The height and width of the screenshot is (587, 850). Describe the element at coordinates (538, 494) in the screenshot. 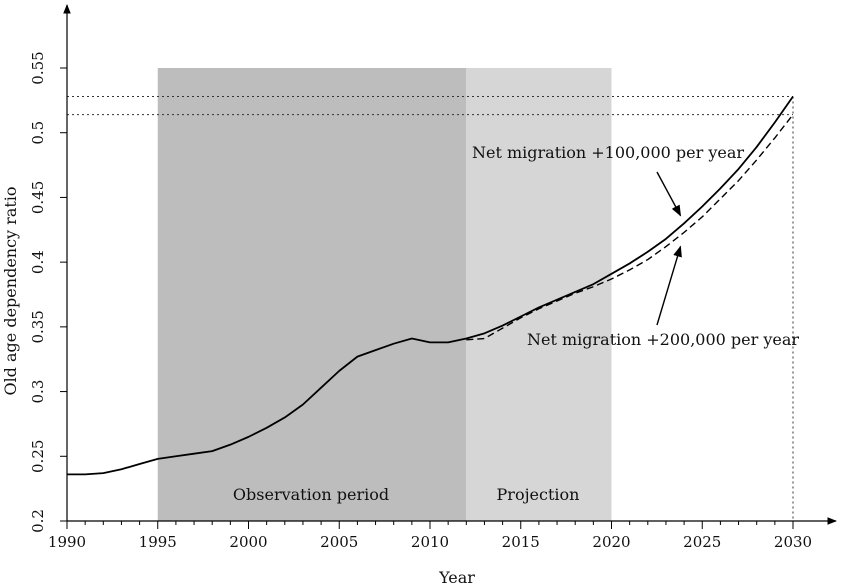

I see `region-label-projection: Projection` at that location.